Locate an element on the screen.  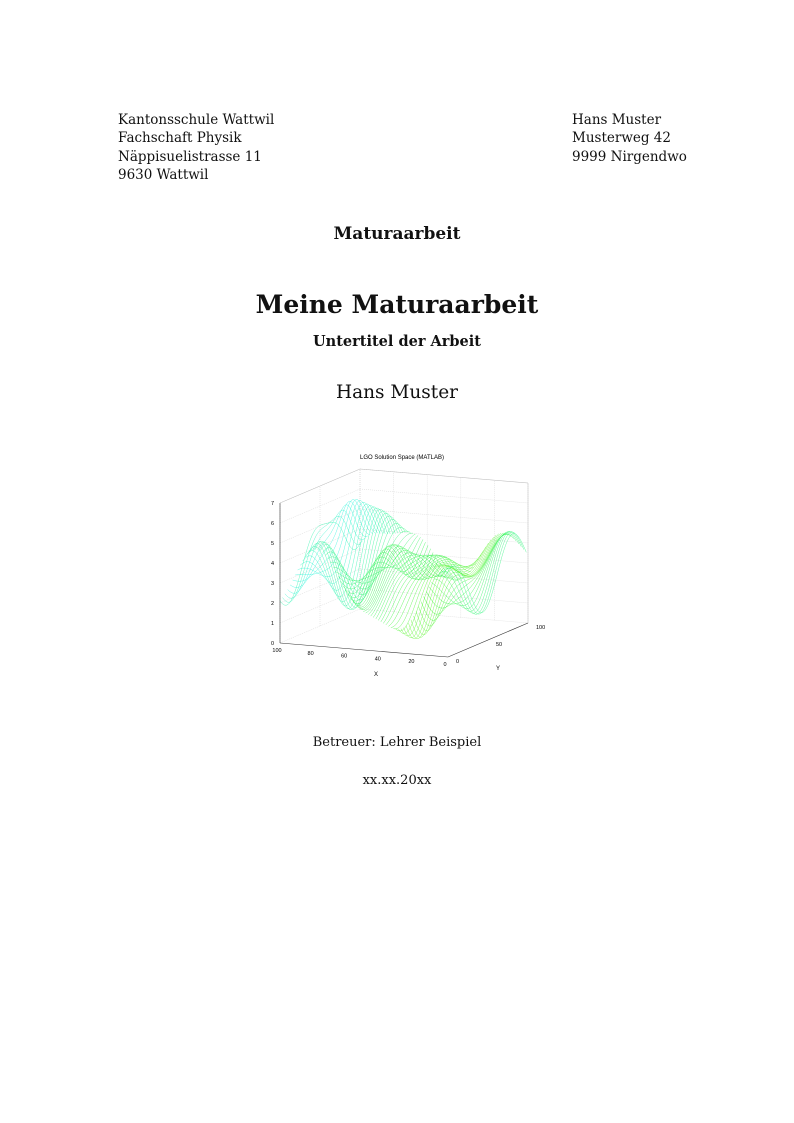
address-line: 9630 Wattwil is located at coordinates (163, 174).